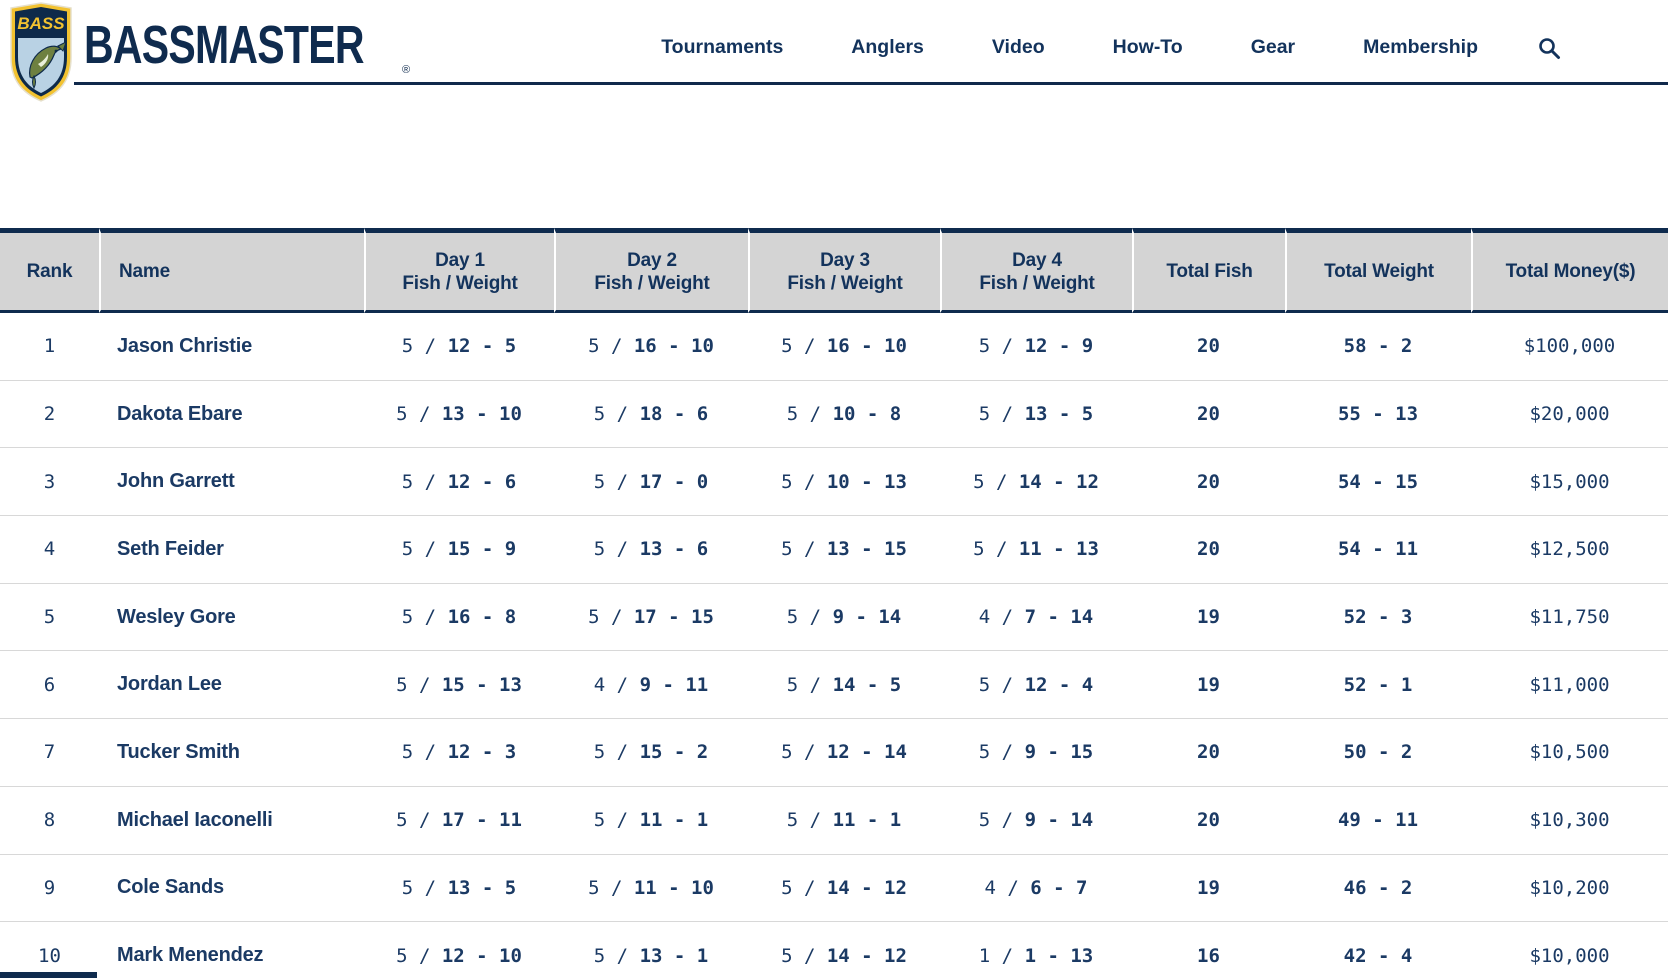 The image size is (1668, 978). What do you see at coordinates (1378, 414) in the screenshot?
I see `total-weight-cell: 55 - 13` at bounding box center [1378, 414].